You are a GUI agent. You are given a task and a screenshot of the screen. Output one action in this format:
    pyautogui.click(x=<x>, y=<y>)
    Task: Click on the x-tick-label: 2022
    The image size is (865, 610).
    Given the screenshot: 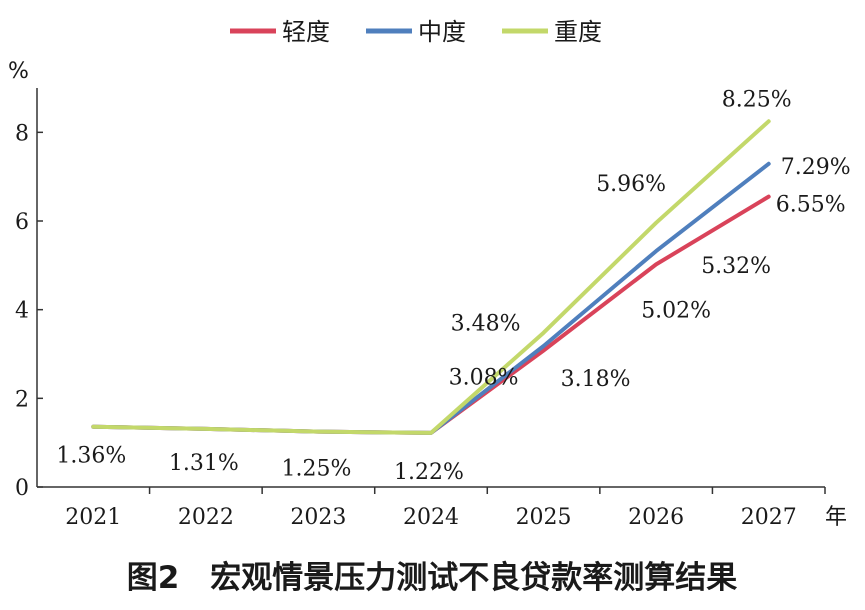 What is the action you would take?
    pyautogui.click(x=206, y=517)
    